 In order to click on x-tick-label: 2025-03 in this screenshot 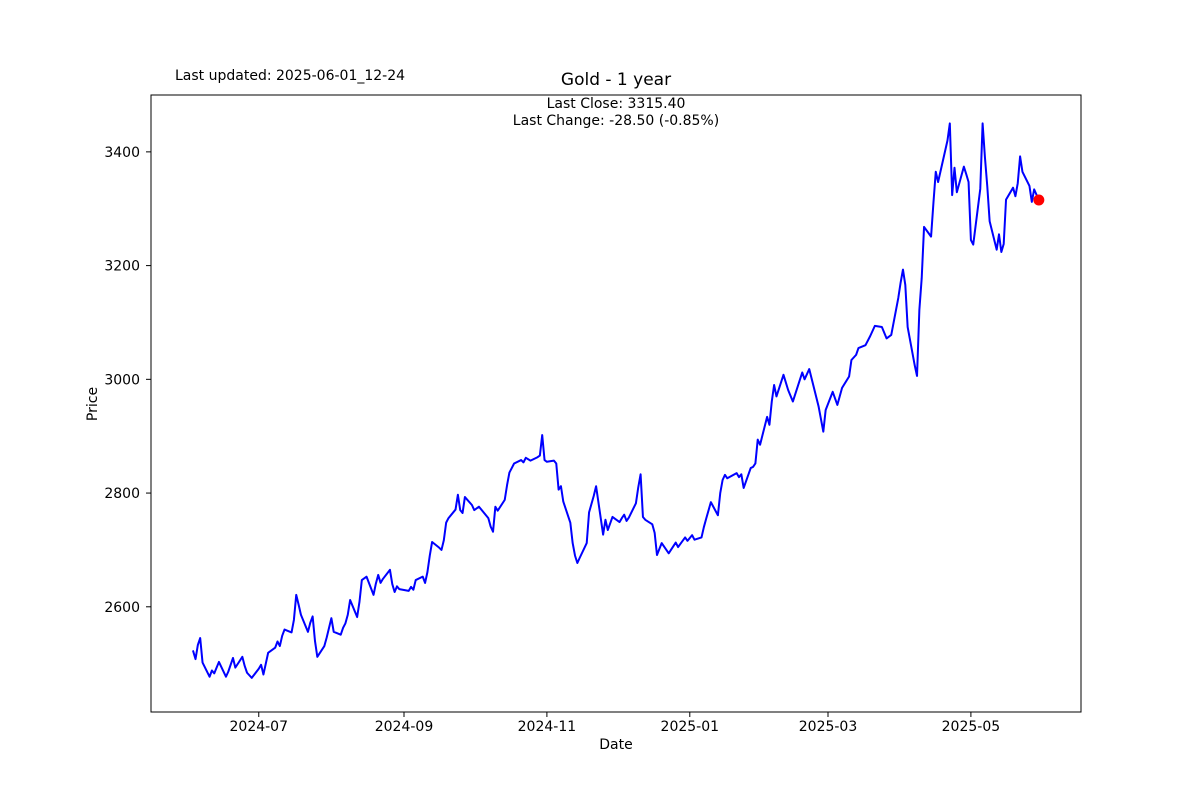, I will do `click(828, 727)`.